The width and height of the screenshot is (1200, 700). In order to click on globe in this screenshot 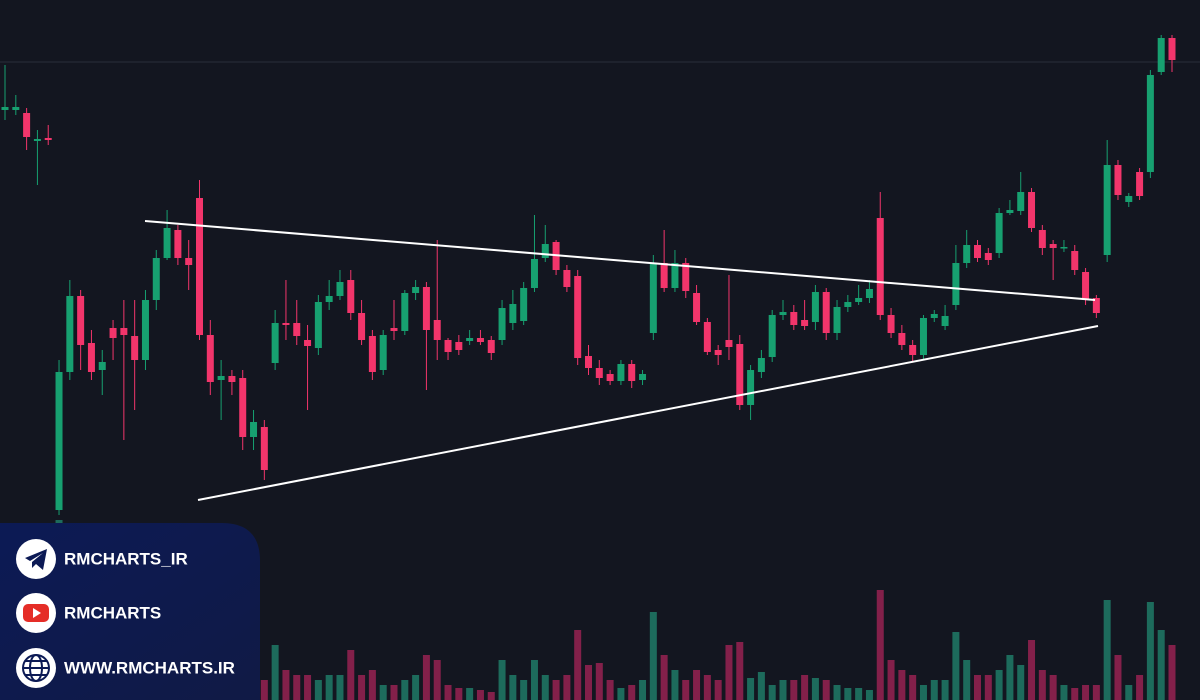, I will do `click(36, 668)`.